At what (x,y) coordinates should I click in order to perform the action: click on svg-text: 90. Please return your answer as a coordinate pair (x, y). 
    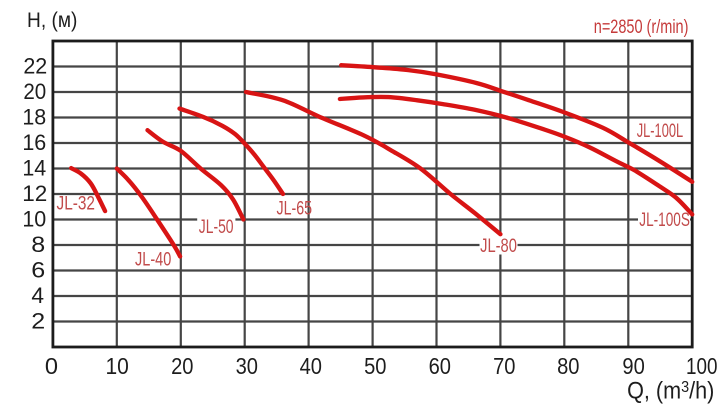
    Looking at the image, I should click on (633, 366).